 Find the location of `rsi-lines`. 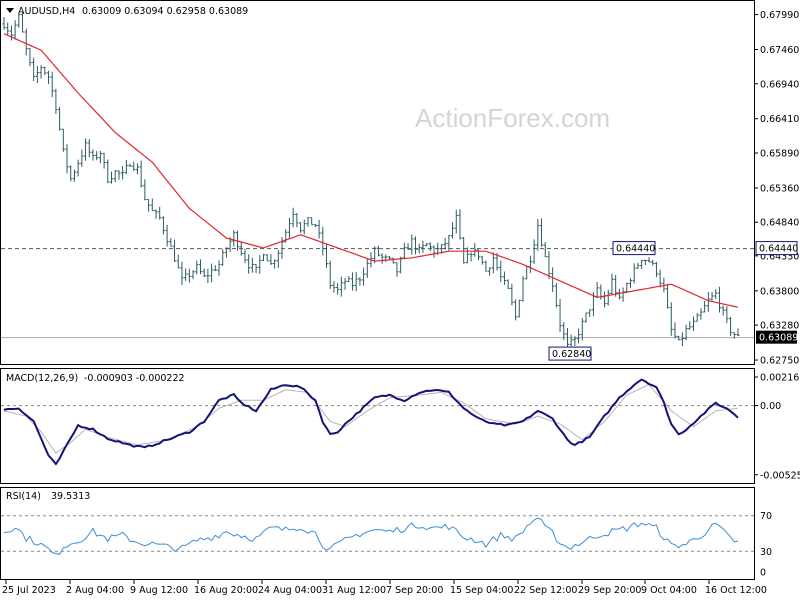

rsi-lines is located at coordinates (371, 536).